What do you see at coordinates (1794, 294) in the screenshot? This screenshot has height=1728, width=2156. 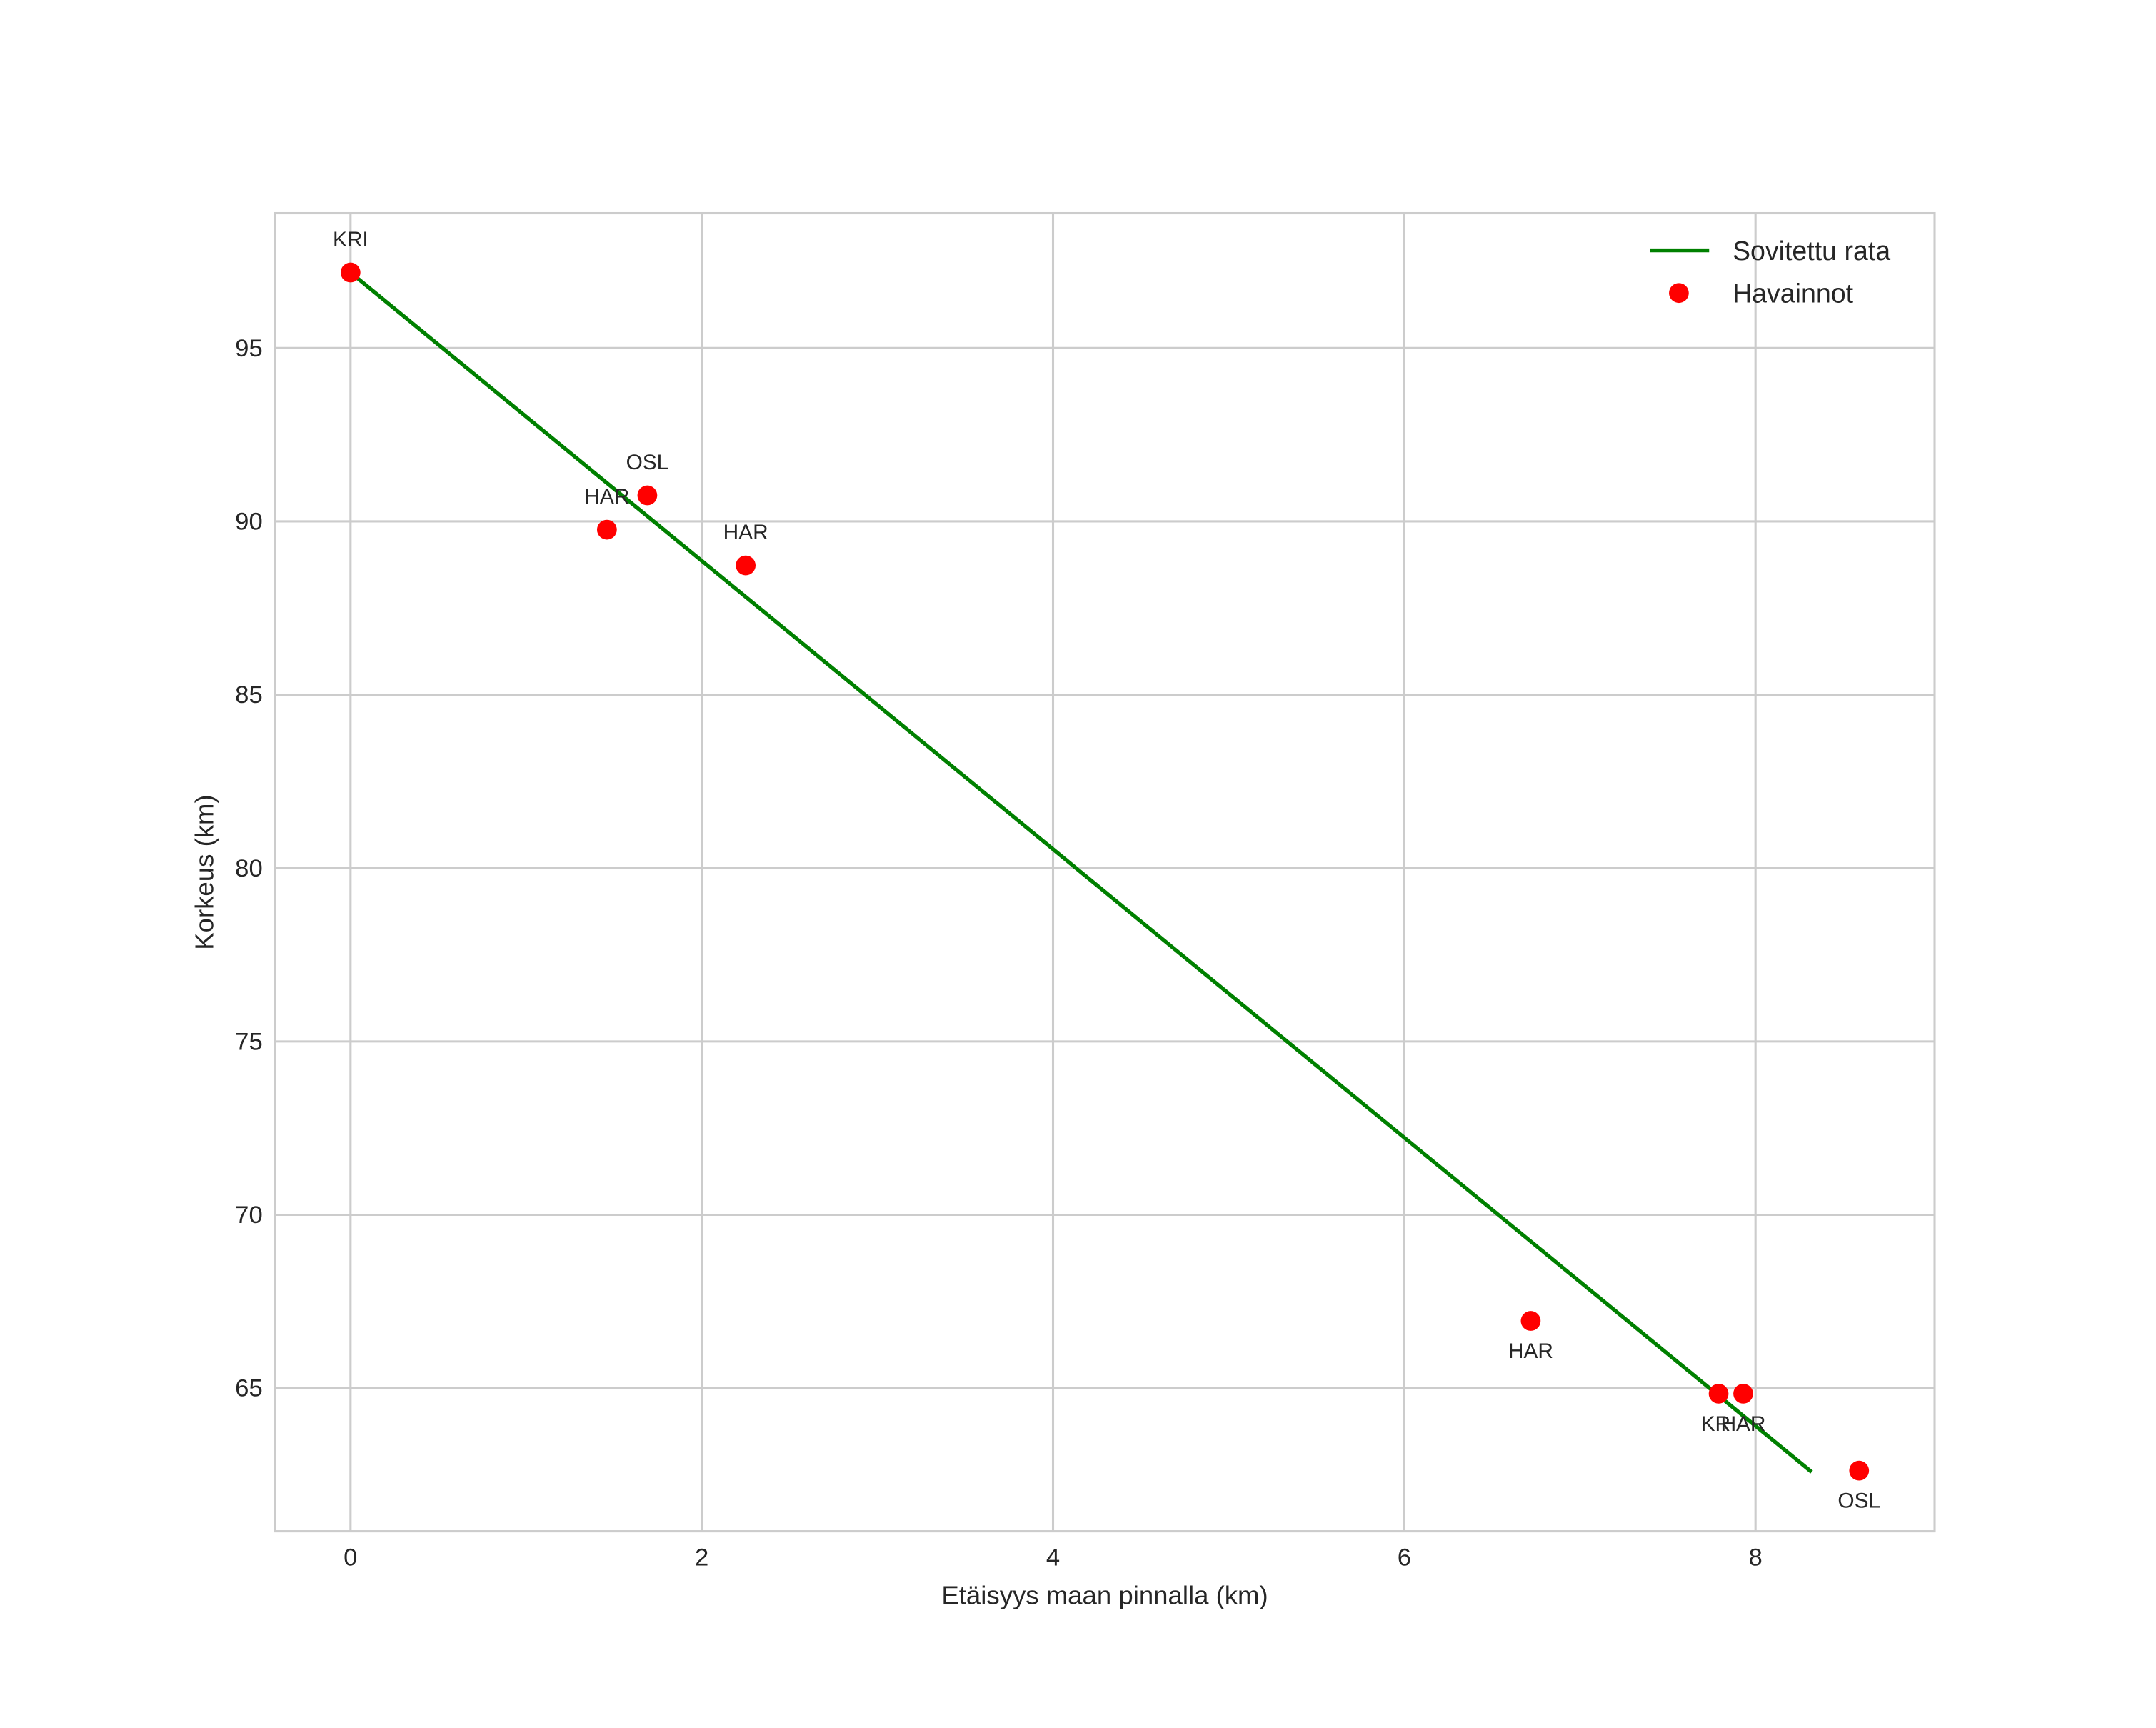 I see `legend-label: Havainnot` at bounding box center [1794, 294].